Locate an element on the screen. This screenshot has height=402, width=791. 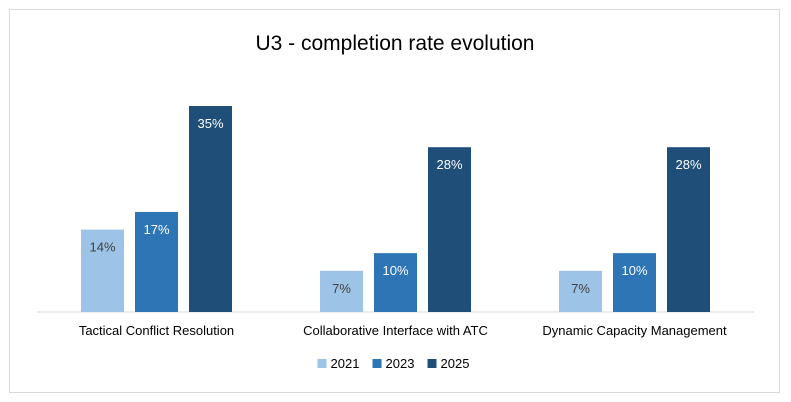
legend-swatch-2023 is located at coordinates (377, 363).